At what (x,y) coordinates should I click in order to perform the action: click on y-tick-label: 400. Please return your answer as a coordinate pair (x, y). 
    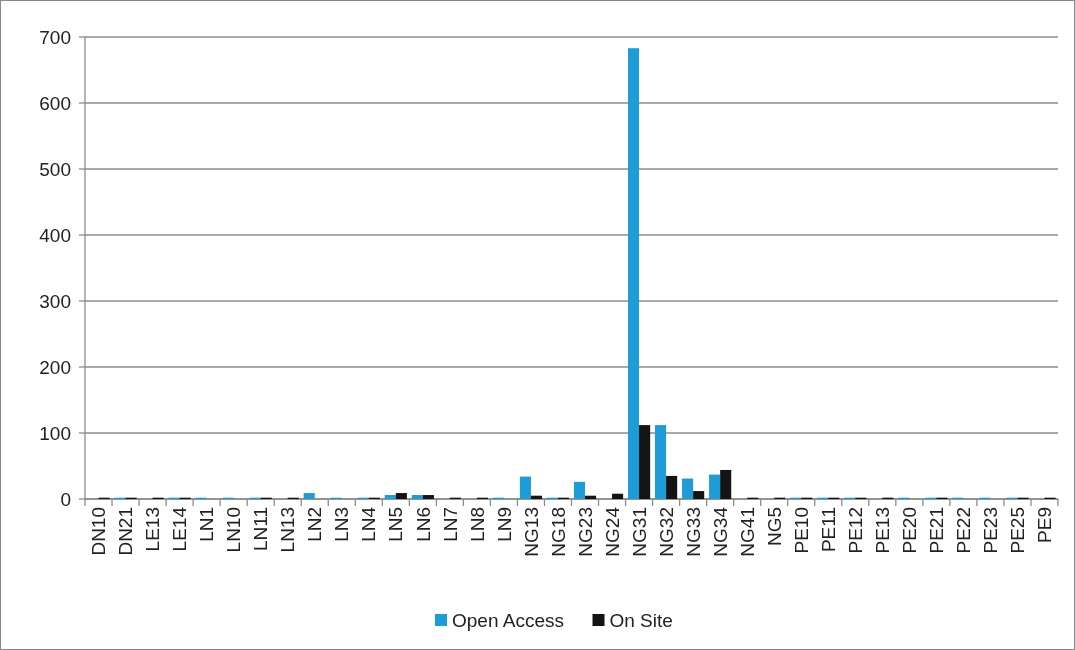
    Looking at the image, I should click on (55, 235).